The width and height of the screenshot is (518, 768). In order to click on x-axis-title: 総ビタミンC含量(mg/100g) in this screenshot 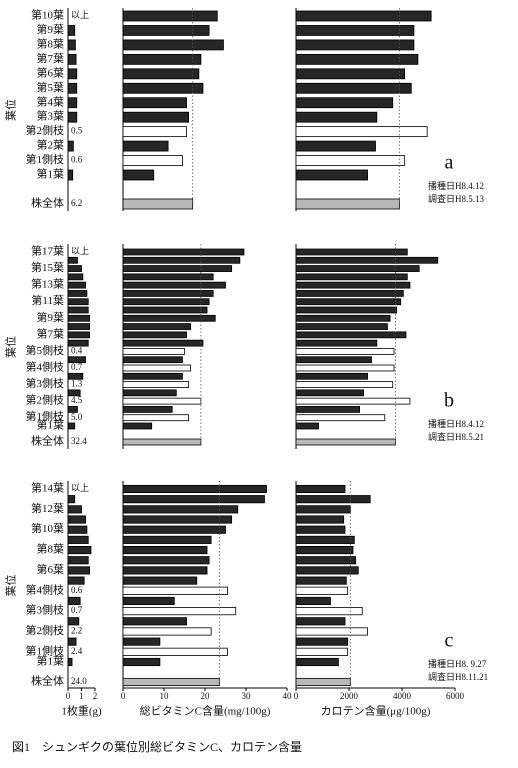, I will do `click(205, 711)`.